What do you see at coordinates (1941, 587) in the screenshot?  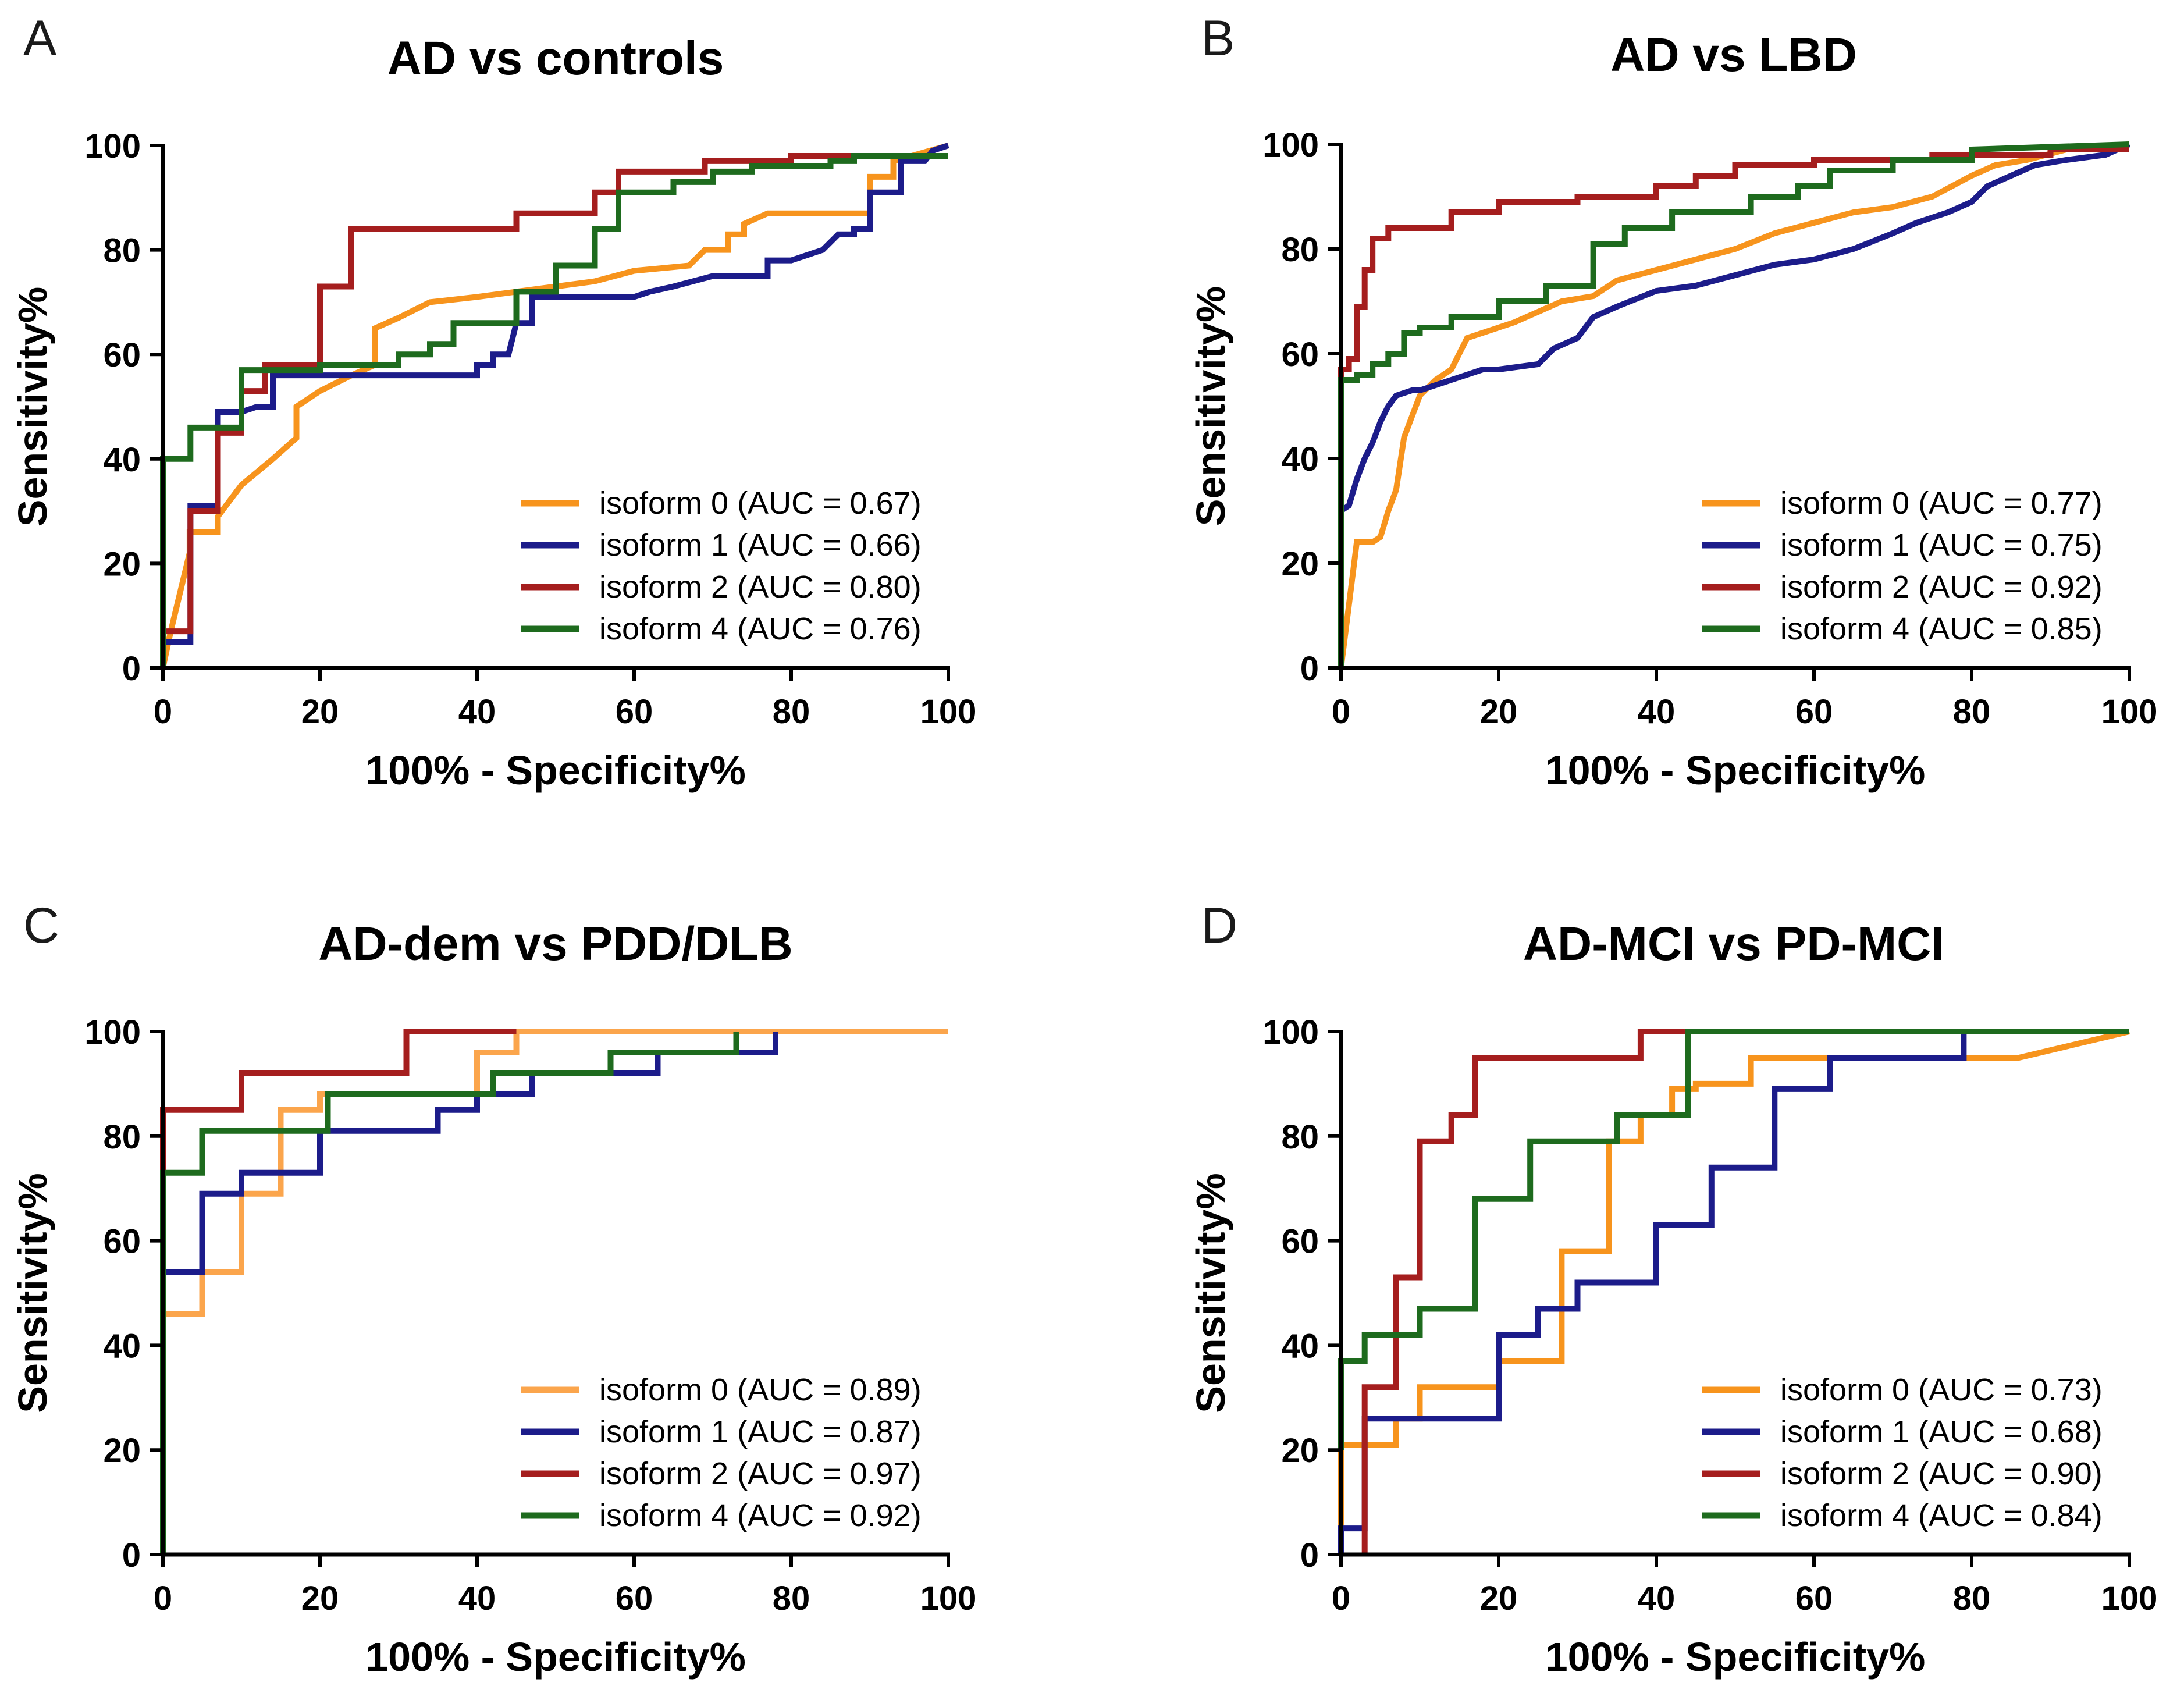 I see `legend-label-2: isoform 2 (AUC = 0.92)` at bounding box center [1941, 587].